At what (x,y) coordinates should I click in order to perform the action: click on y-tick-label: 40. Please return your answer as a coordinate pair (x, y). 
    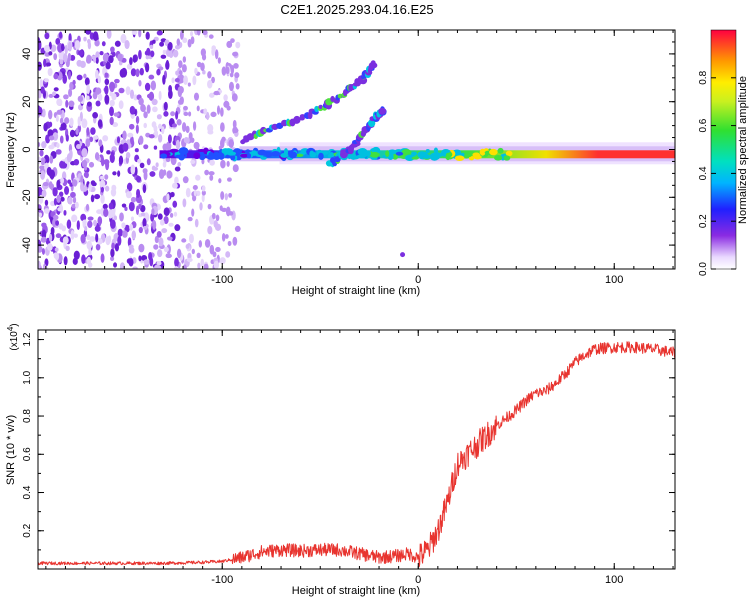
    Looking at the image, I should click on (27, 54).